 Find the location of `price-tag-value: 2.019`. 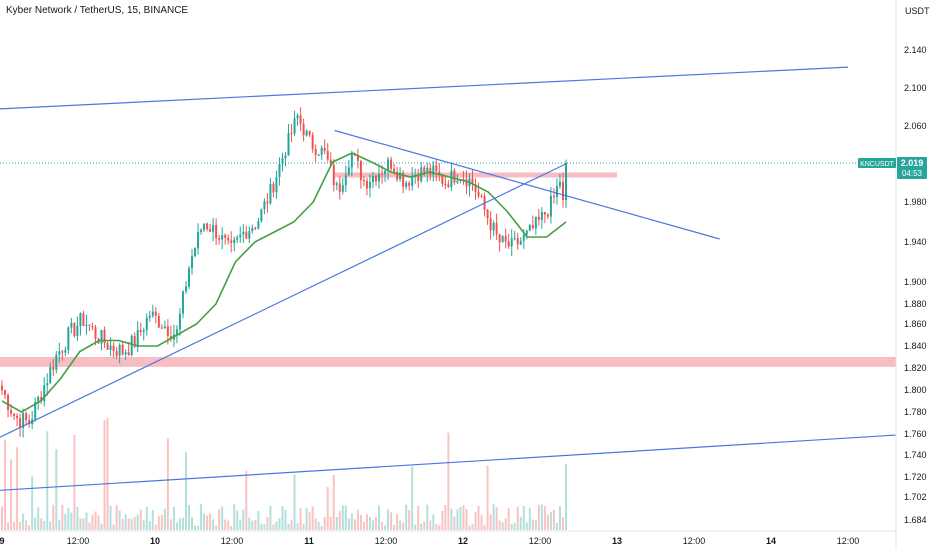

price-tag-value: 2.019 is located at coordinates (912, 163).